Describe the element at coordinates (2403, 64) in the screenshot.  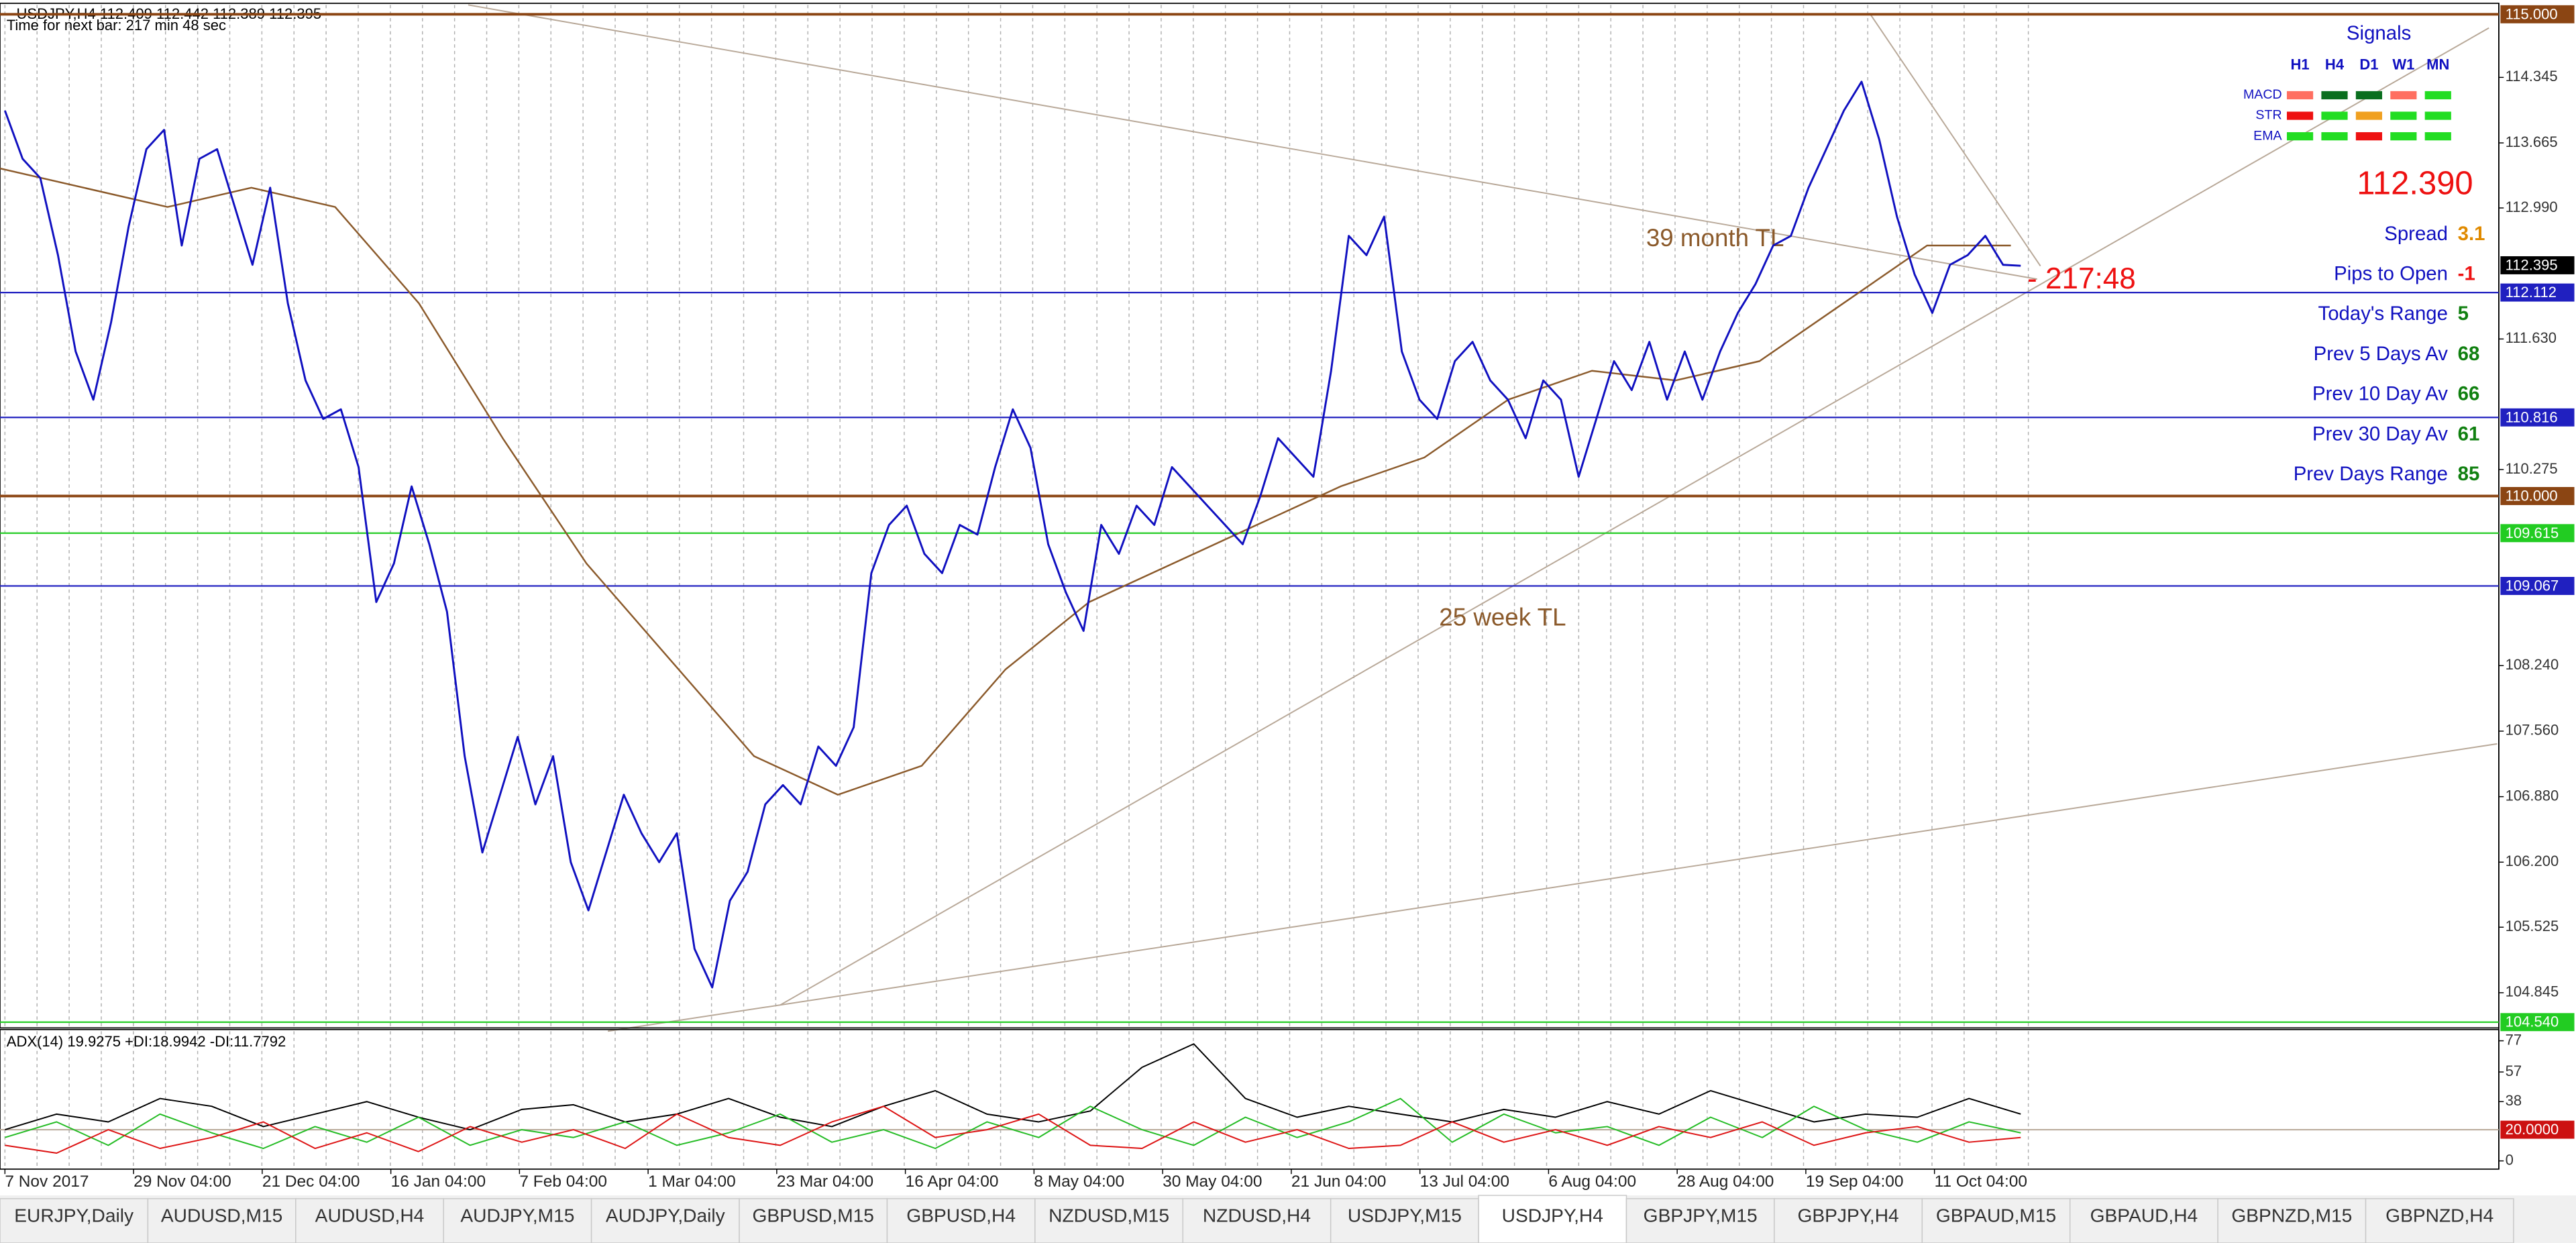
I see `signal-column: W1` at that location.